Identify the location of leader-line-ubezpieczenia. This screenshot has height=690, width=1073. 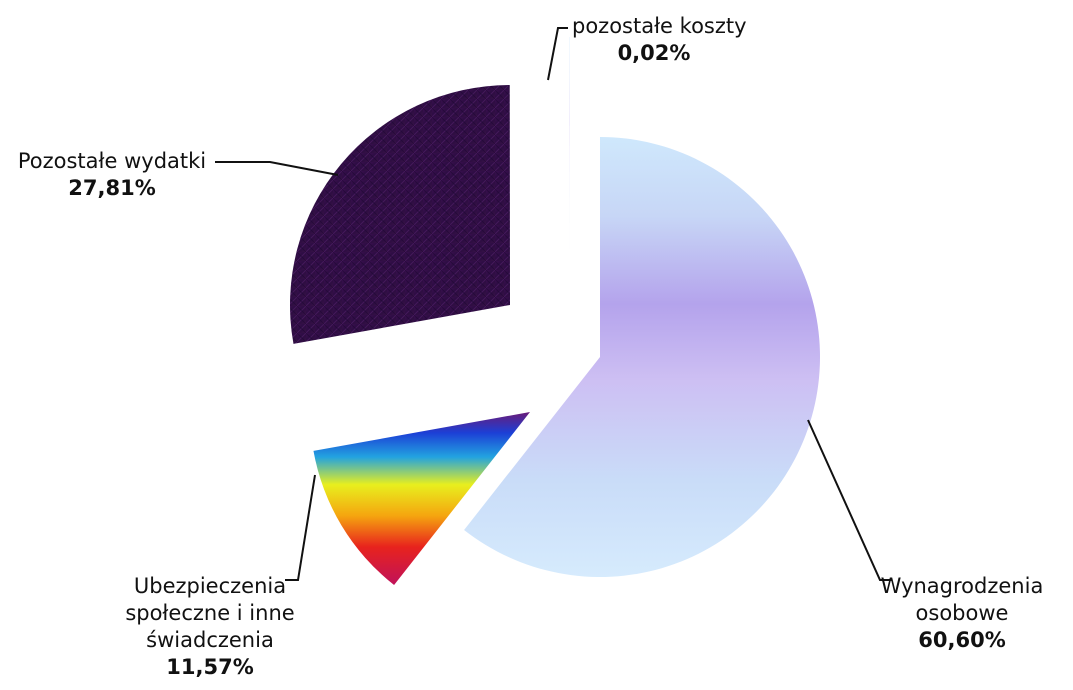
(300, 527).